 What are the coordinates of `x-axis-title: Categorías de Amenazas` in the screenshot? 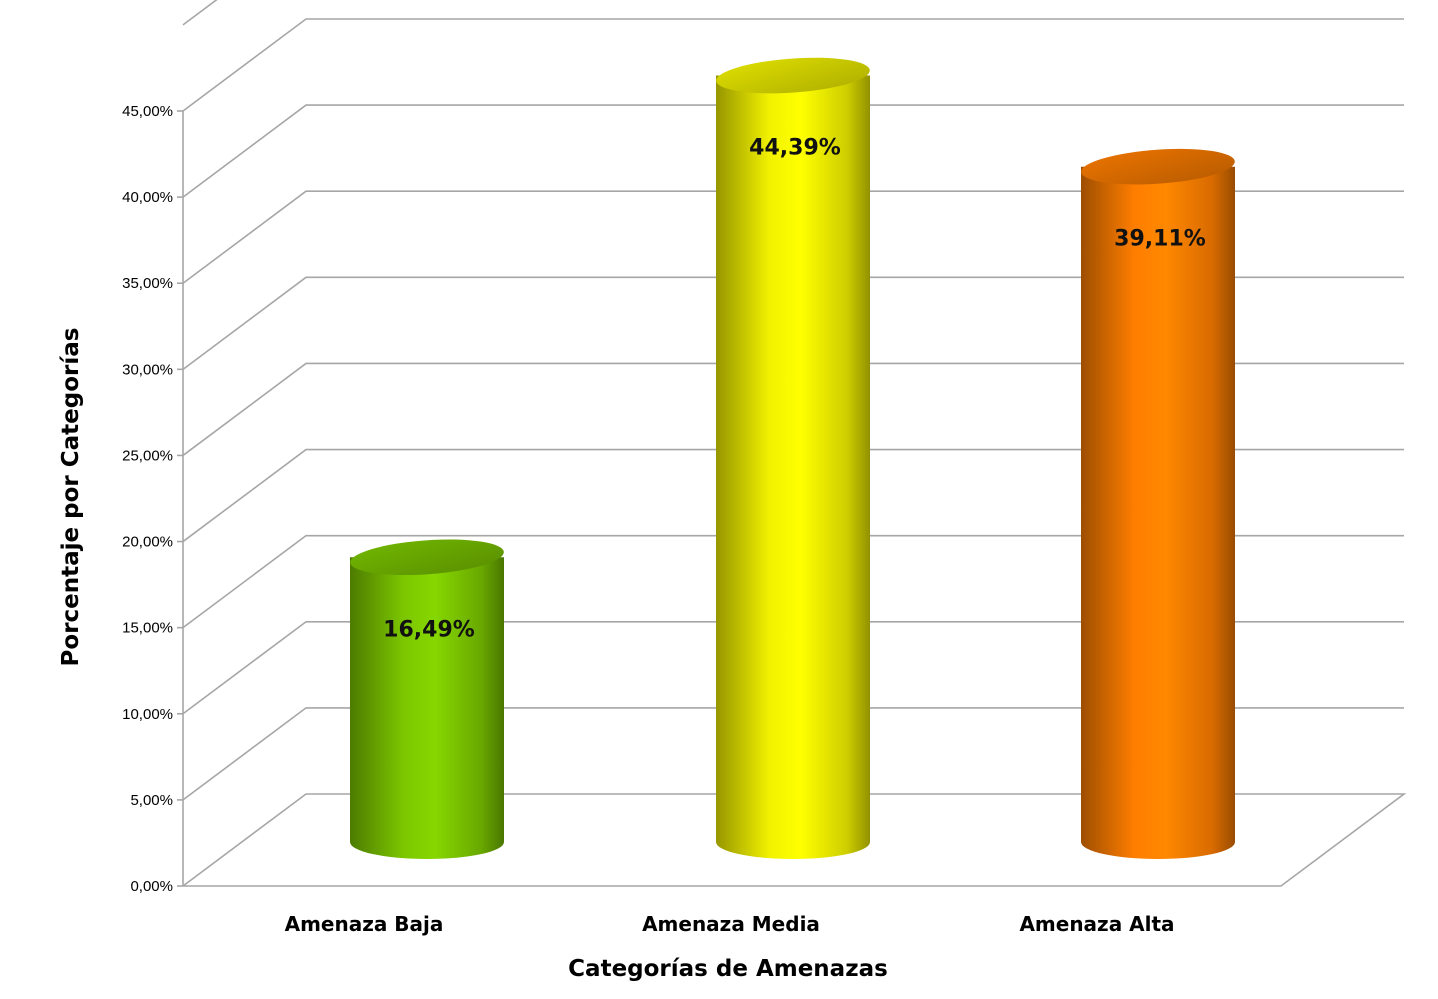 It's located at (728, 969).